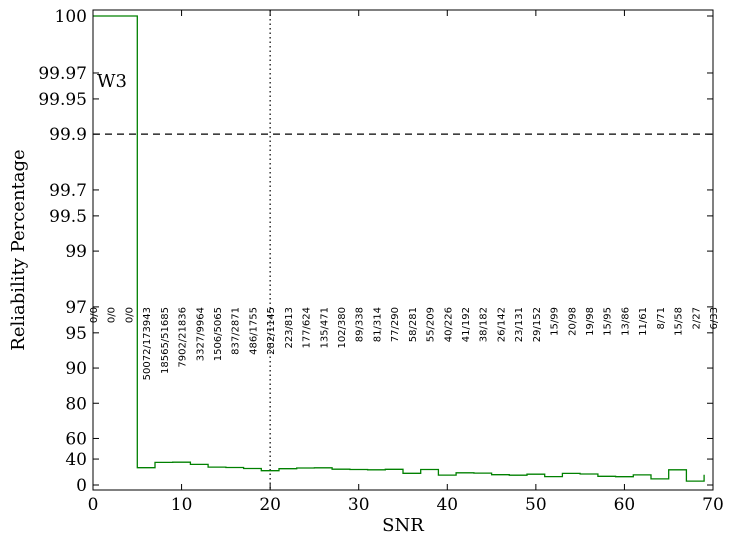 Image resolution: width=734 pixels, height=541 pixels. Describe the element at coordinates (76, 334) in the screenshot. I see `y-tick-label: 95` at that location.